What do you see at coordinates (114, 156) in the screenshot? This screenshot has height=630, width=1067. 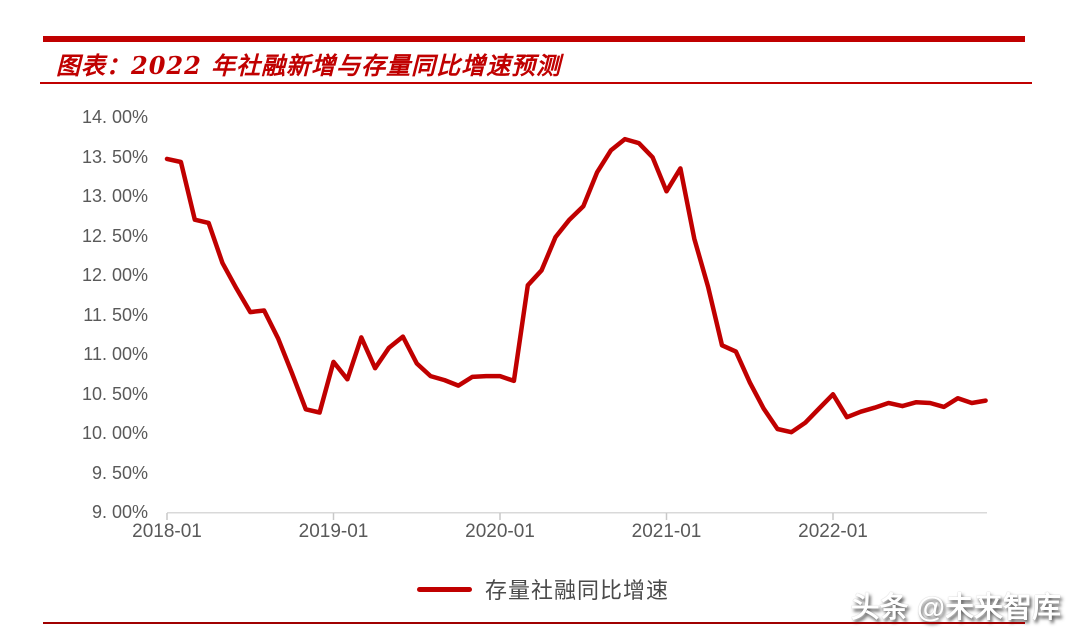 I see `y-axis-tick-label: 13. 50%` at bounding box center [114, 156].